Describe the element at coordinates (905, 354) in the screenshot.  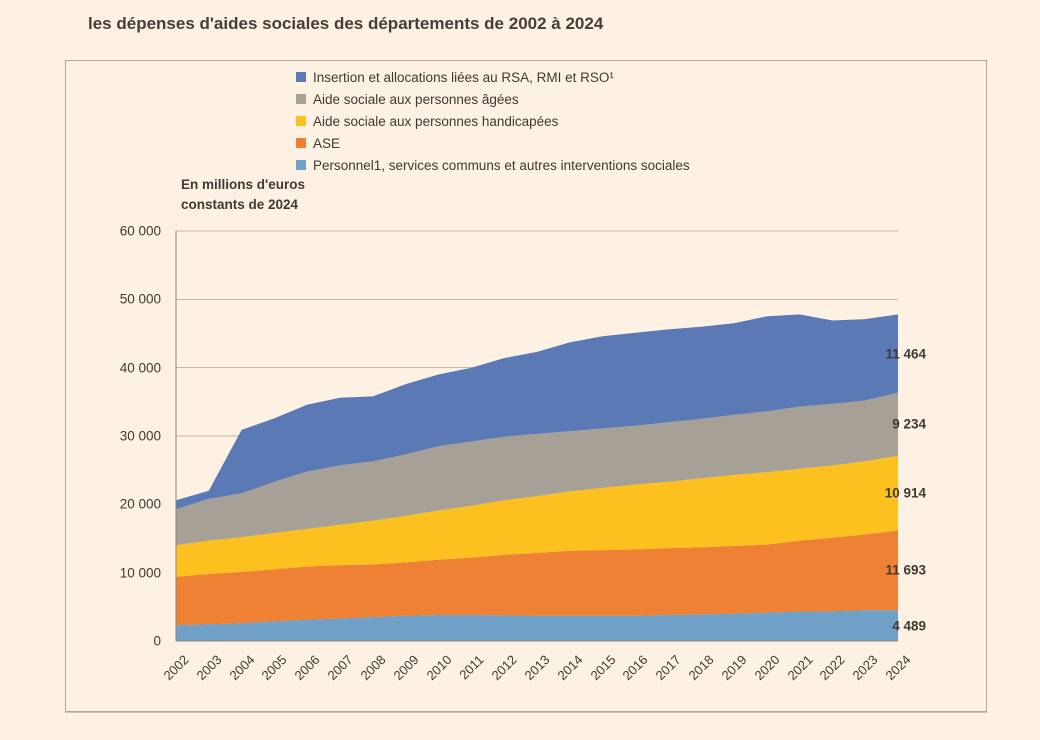
I see `value-label-2024: 11 464` at that location.